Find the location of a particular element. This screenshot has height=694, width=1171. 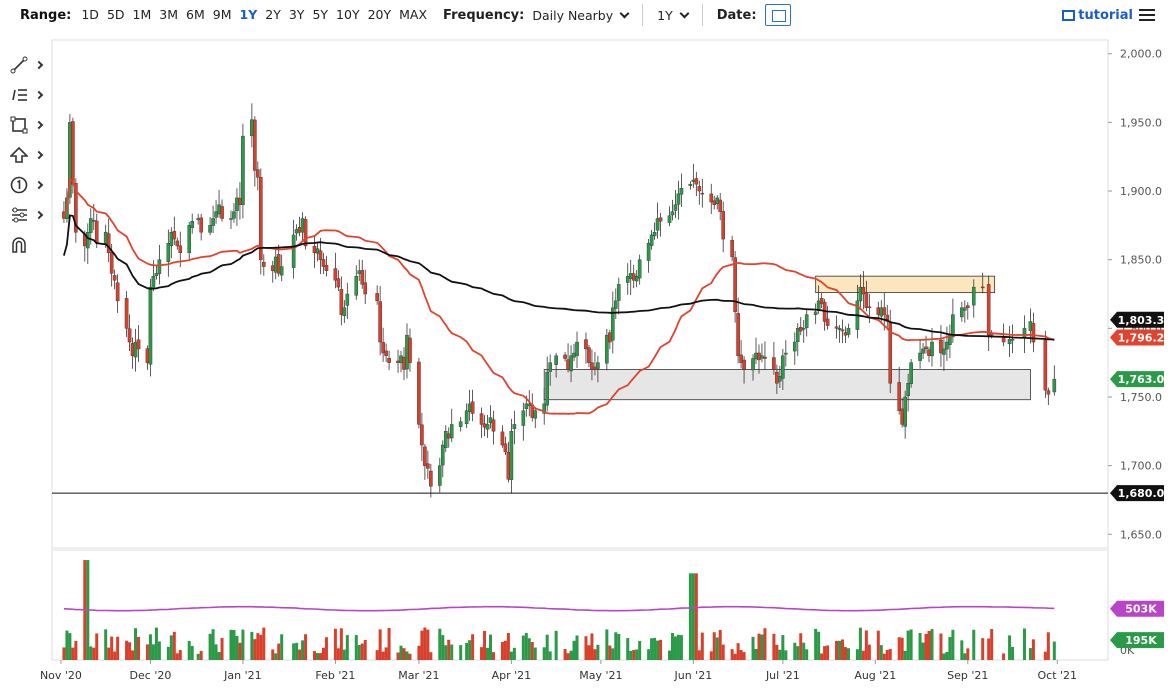

range-button-5d: 5D is located at coordinates (115, 14).